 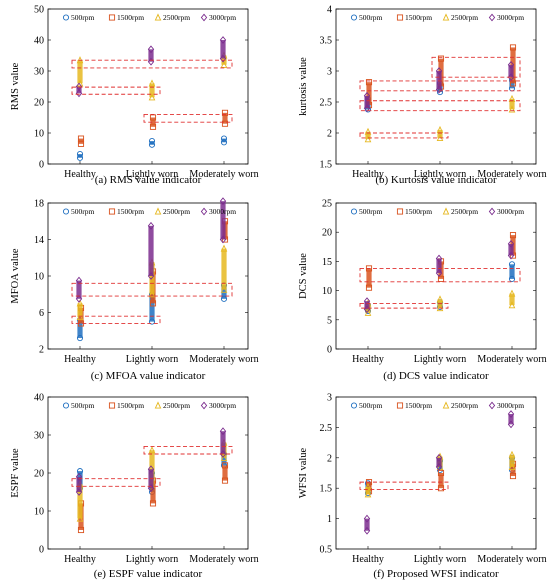 What do you see at coordinates (15, 86) in the screenshot?
I see `y-axis-title: RMS value` at bounding box center [15, 86].